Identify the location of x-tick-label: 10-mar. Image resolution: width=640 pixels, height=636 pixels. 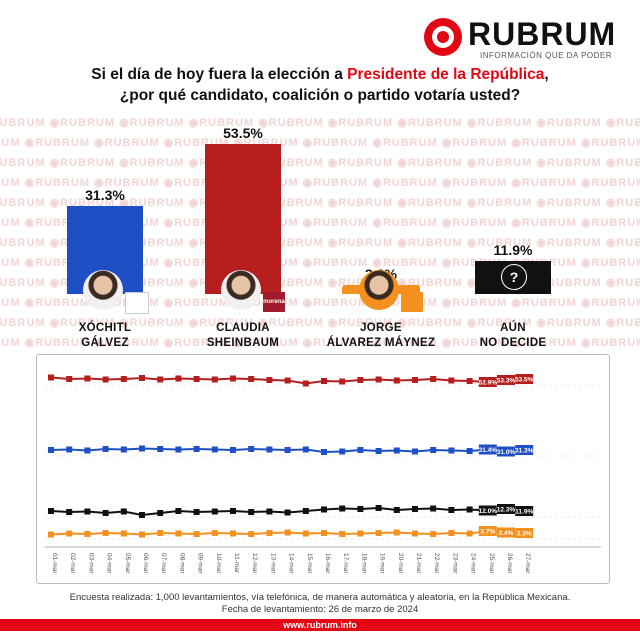
(218, 563).